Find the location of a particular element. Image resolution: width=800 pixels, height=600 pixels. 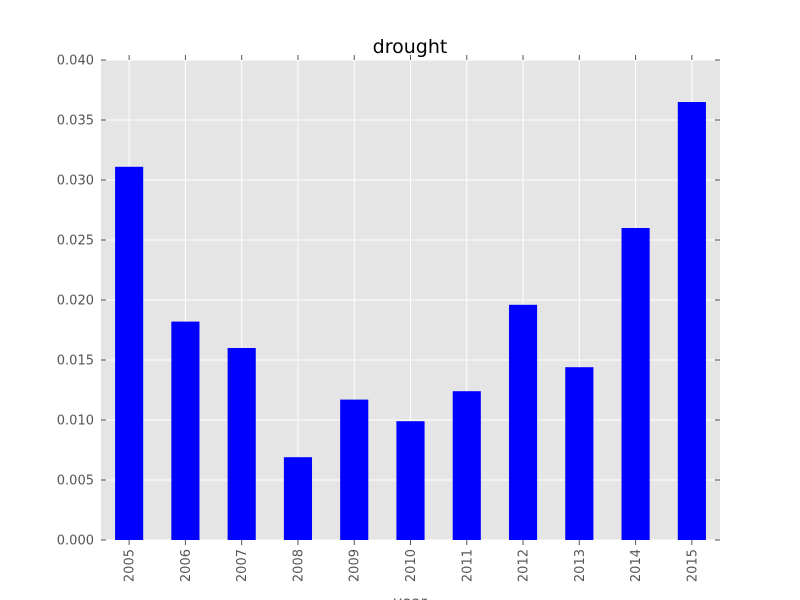

bar-2010 is located at coordinates (410, 480).